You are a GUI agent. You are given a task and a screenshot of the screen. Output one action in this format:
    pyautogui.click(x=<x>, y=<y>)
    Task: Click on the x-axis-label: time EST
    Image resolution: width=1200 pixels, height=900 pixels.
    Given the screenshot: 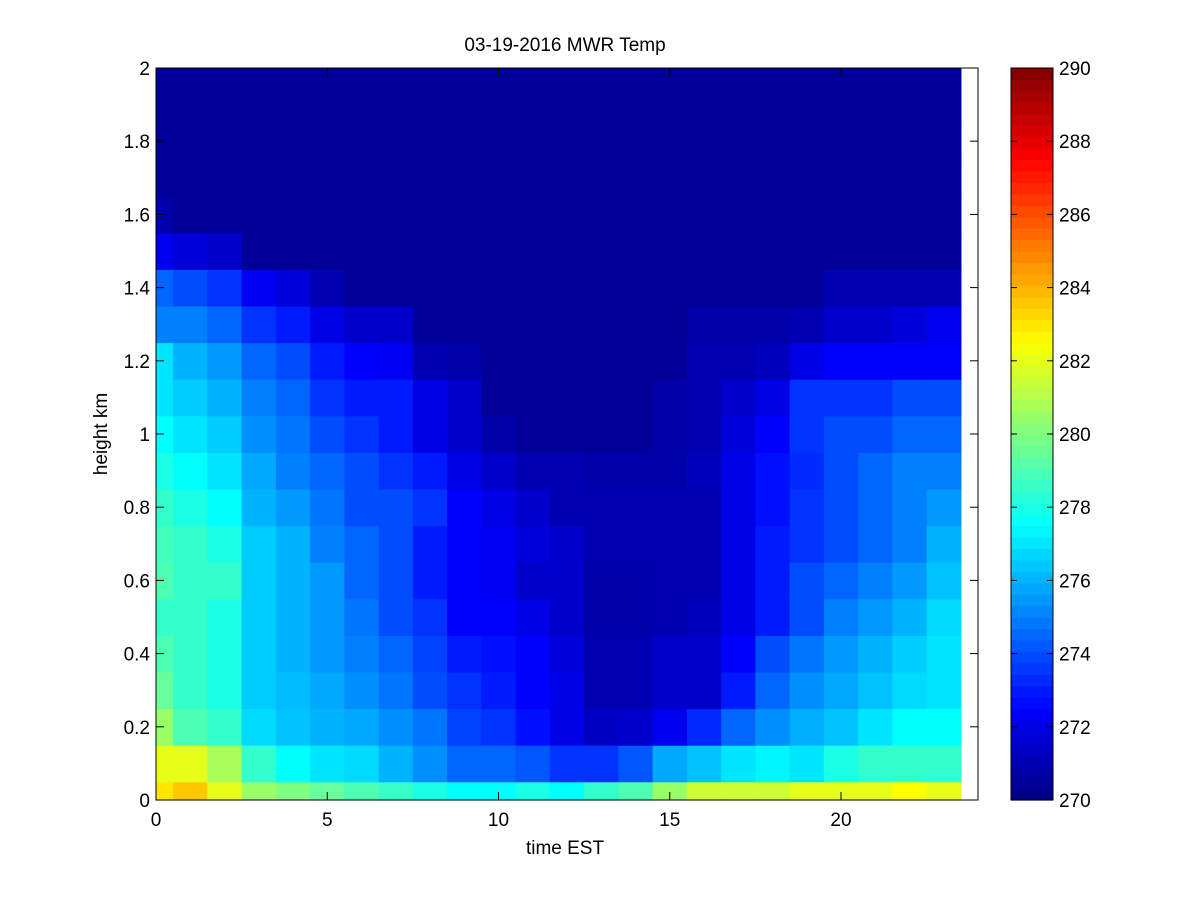 What is the action you would take?
    pyautogui.click(x=565, y=848)
    